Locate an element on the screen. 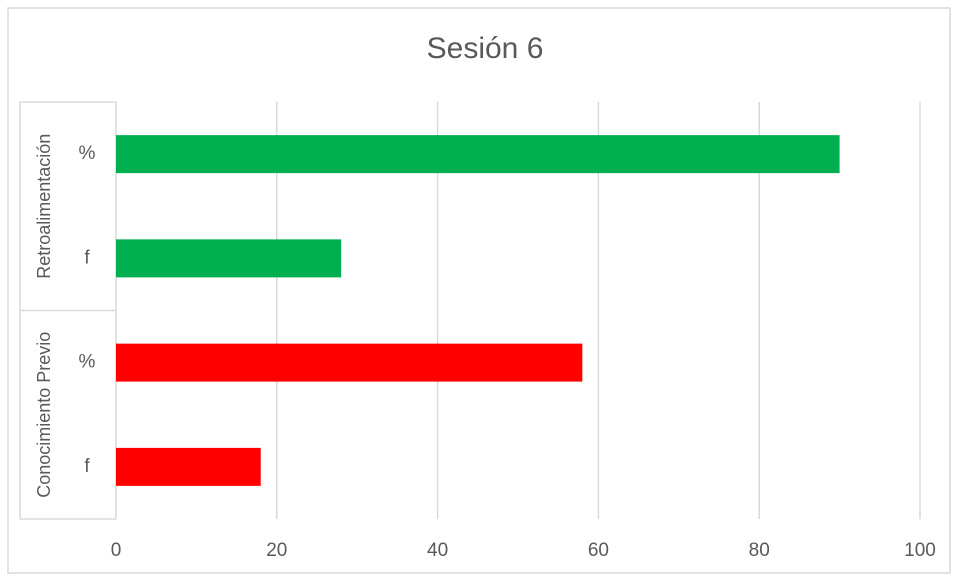 Image resolution: width=958 pixels, height=581 pixels. x-tick-label-5: 100 is located at coordinates (920, 550).